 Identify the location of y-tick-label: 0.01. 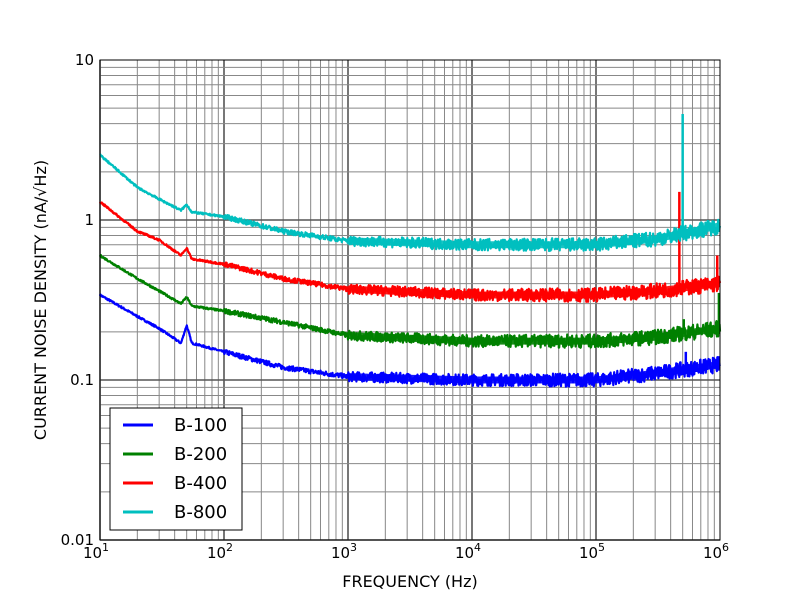
(77, 540).